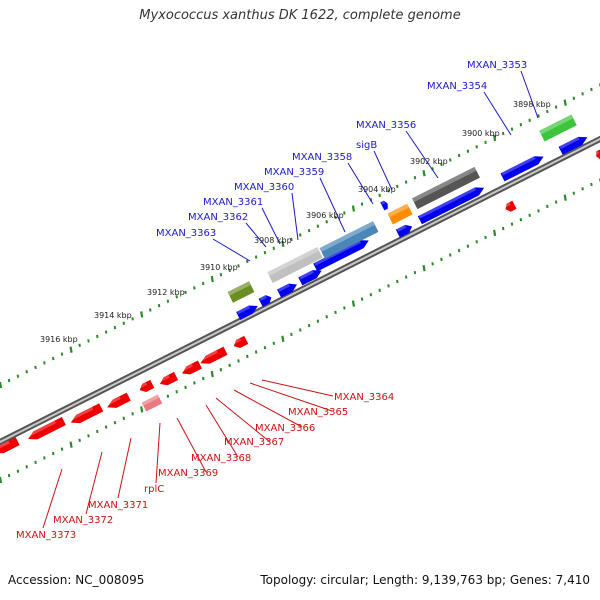  What do you see at coordinates (429, 161) in the screenshot?
I see `ruler-label: 3902 kbp` at bounding box center [429, 161].